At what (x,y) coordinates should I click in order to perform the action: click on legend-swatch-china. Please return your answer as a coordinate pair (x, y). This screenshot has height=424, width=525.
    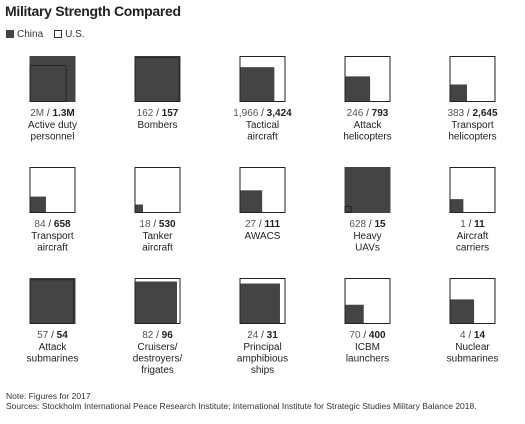
    Looking at the image, I should click on (10, 34).